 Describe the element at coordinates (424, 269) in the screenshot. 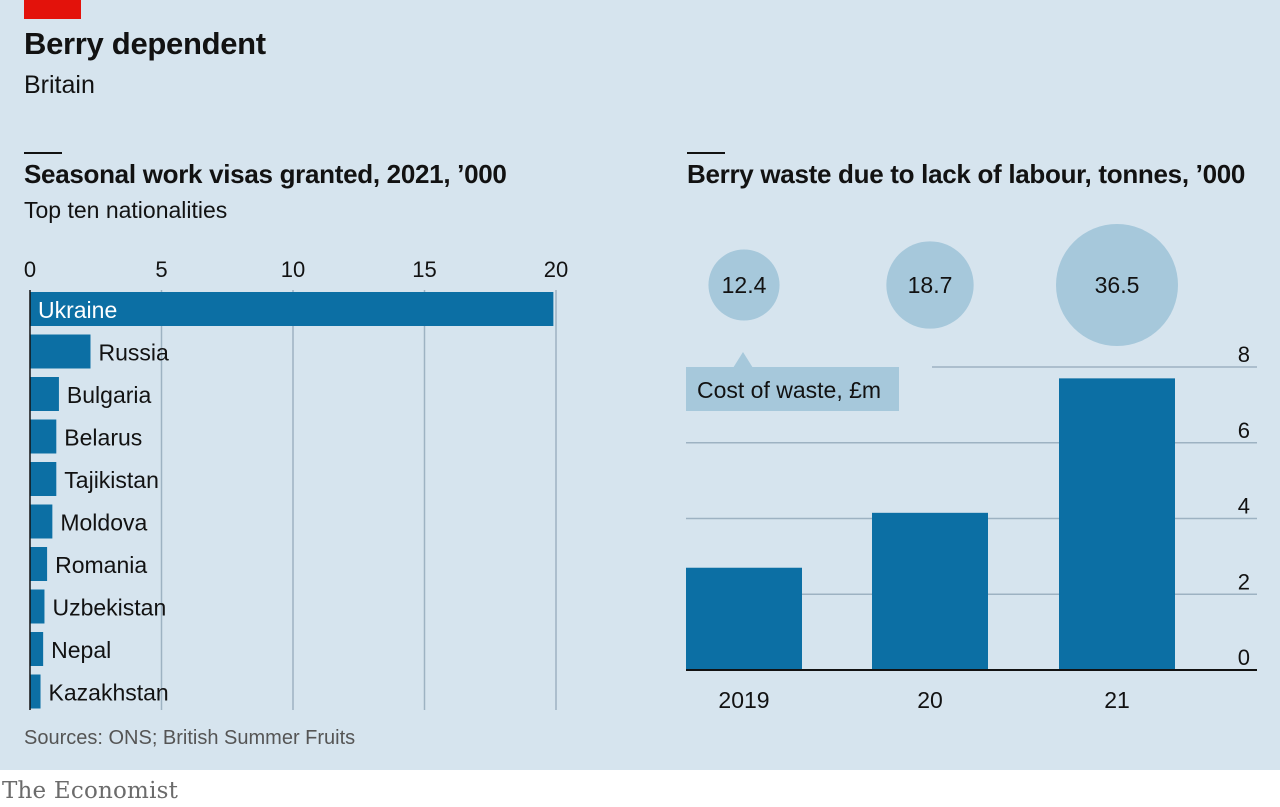

I see `x-tick-label: 15` at that location.